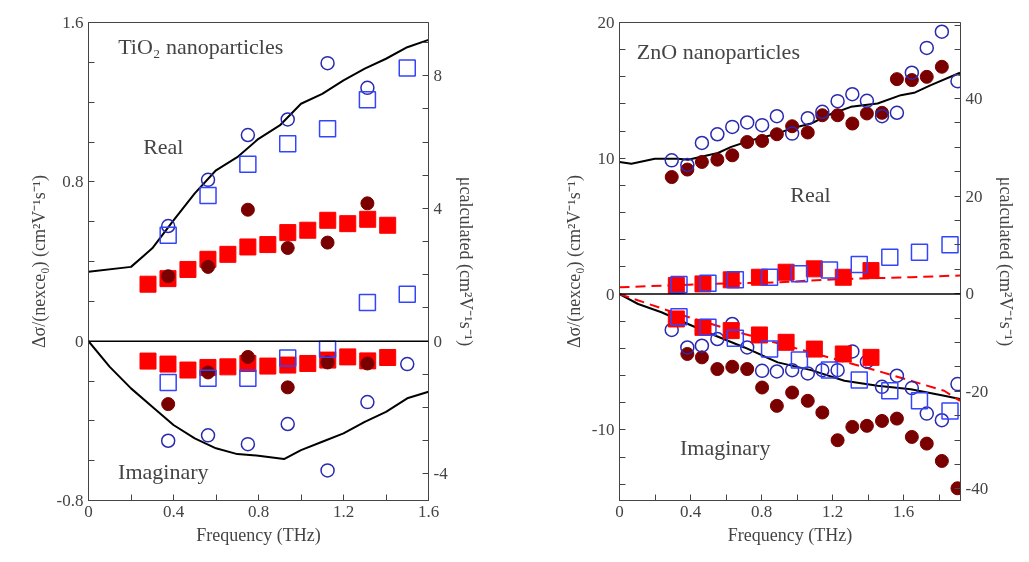  What do you see at coordinates (977, 391) in the screenshot?
I see `y2-tick-label: -20` at bounding box center [977, 391].